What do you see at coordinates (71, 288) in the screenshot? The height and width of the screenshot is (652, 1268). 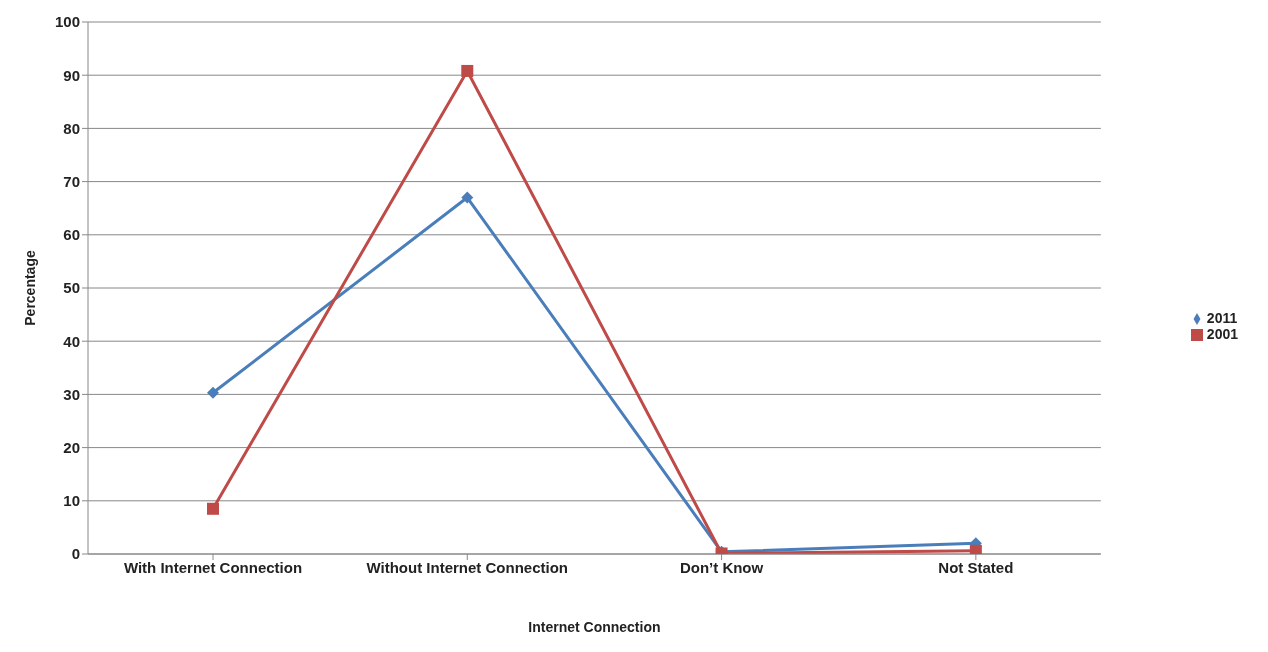 I see `y-tick-label: 50` at bounding box center [71, 288].